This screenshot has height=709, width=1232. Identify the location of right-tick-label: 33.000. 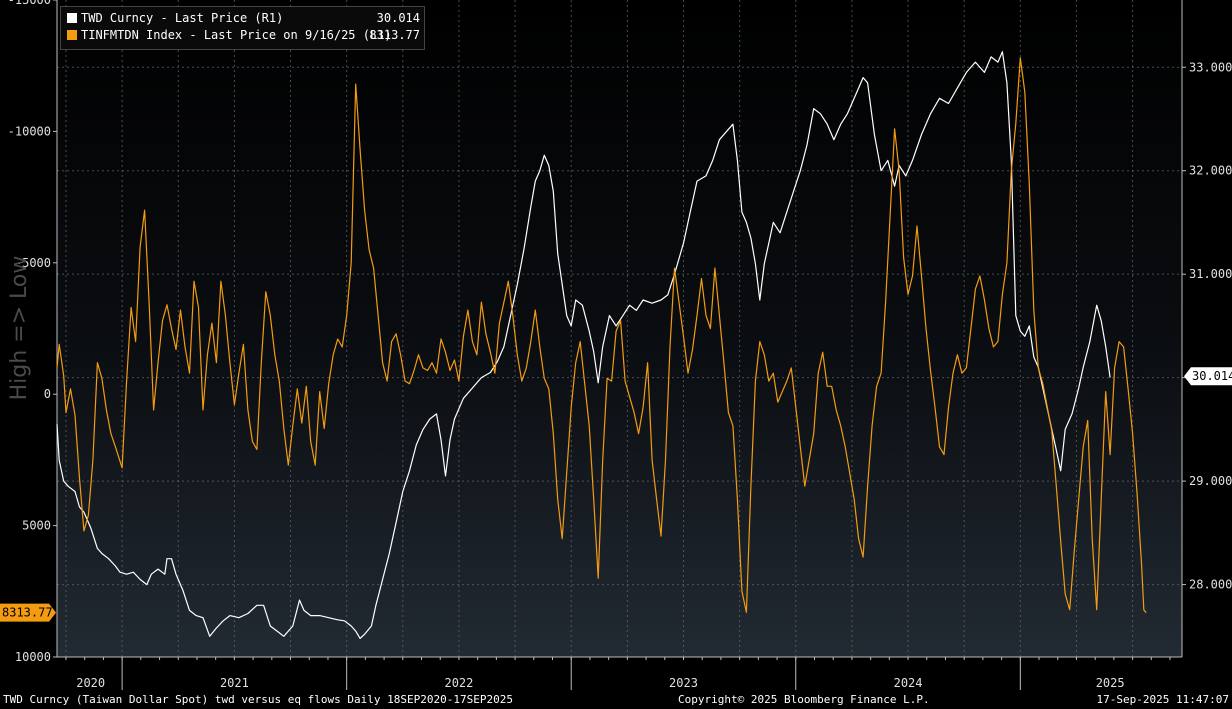
(1210, 67).